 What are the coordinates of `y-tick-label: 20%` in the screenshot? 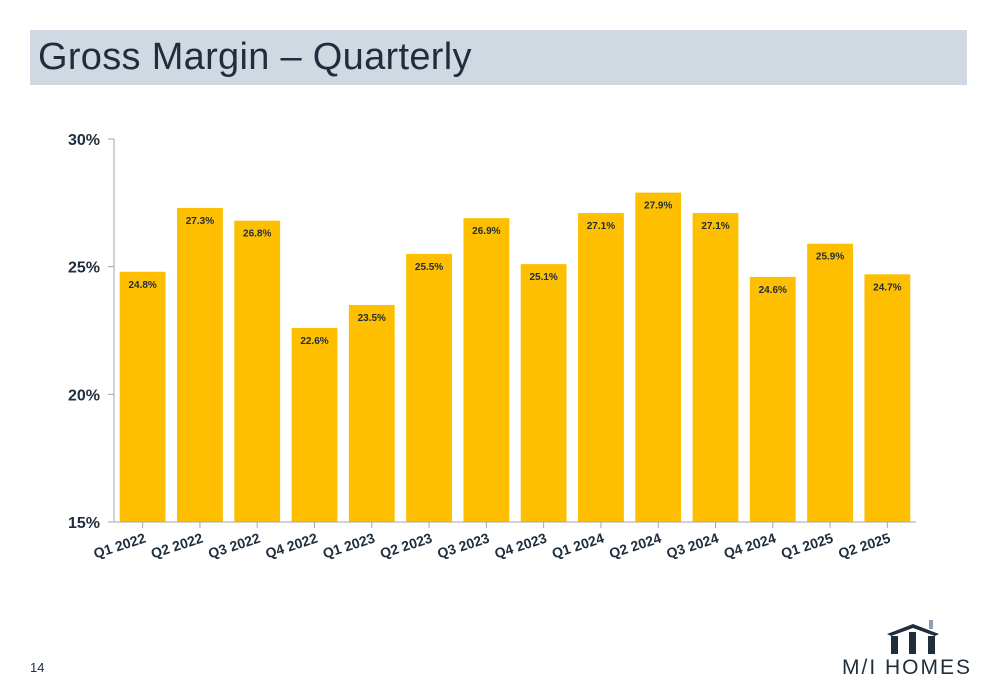 It's located at (84, 395).